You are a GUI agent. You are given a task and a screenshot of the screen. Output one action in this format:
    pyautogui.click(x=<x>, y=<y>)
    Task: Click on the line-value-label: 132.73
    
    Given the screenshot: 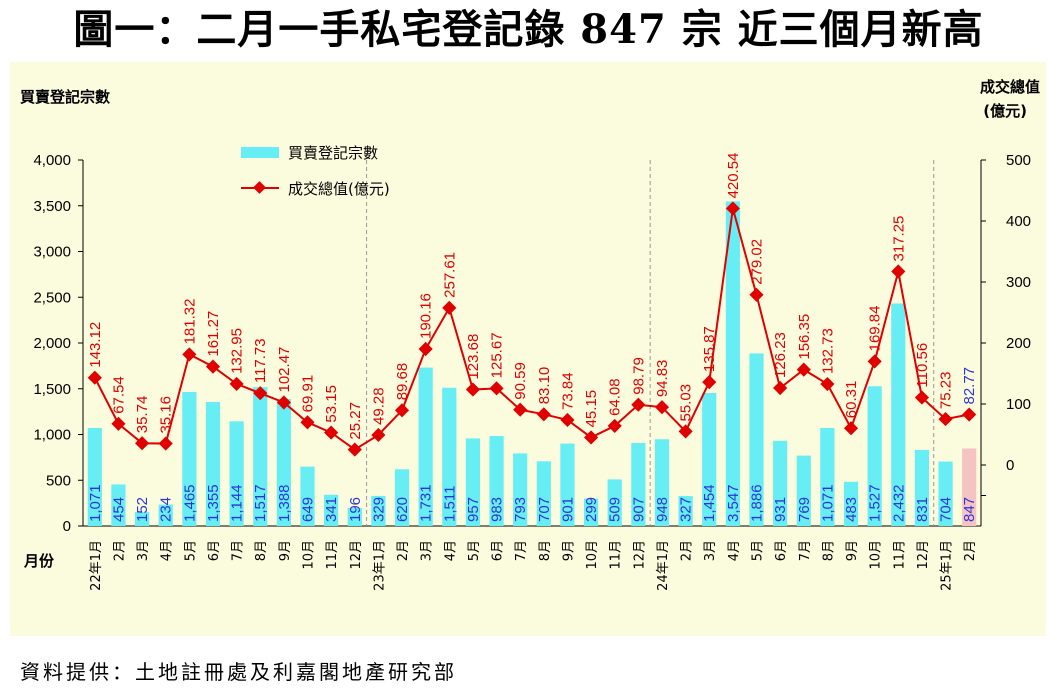 What is the action you would take?
    pyautogui.click(x=827, y=351)
    